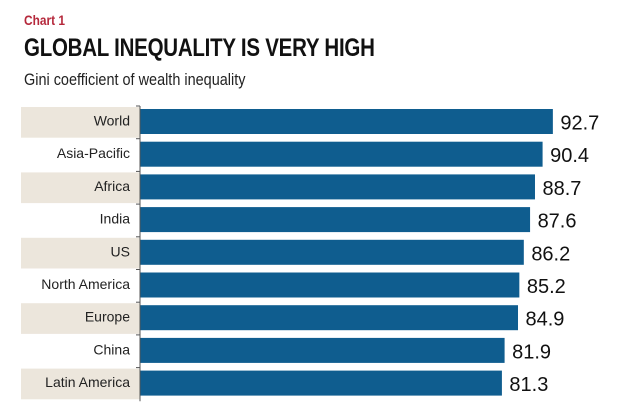 This screenshot has height=414, width=621. Describe the element at coordinates (115, 219) in the screenshot. I see `category-label: India` at that location.